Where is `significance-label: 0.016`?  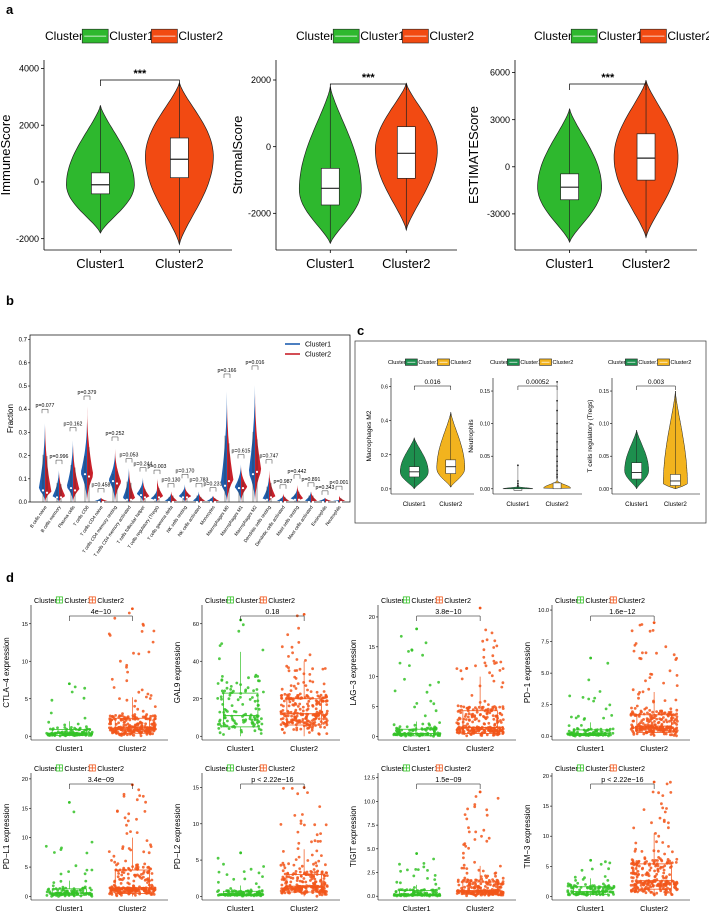
significance-label: 0.016 is located at coordinates (433, 382).